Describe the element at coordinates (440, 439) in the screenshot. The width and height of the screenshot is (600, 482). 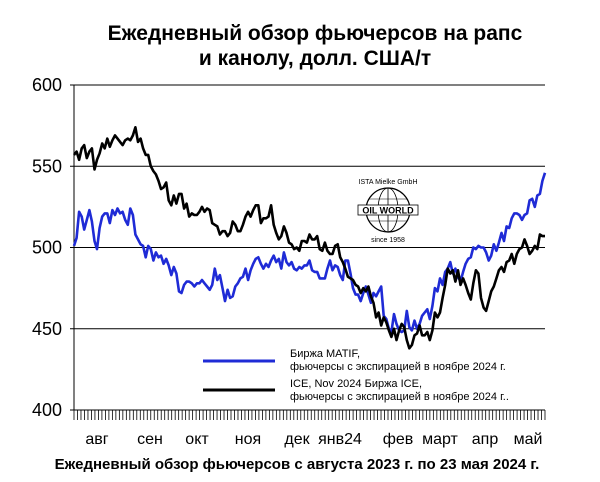
I see `x-month-label: март` at that location.